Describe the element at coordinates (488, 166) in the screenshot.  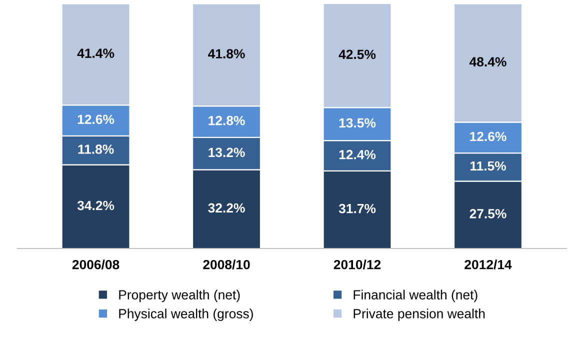
I see `data-label: 11.5%` at that location.